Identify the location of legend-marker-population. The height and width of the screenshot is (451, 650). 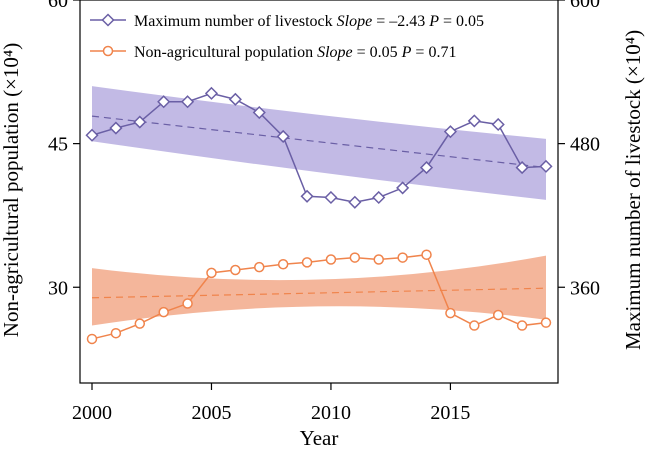
(108, 51).